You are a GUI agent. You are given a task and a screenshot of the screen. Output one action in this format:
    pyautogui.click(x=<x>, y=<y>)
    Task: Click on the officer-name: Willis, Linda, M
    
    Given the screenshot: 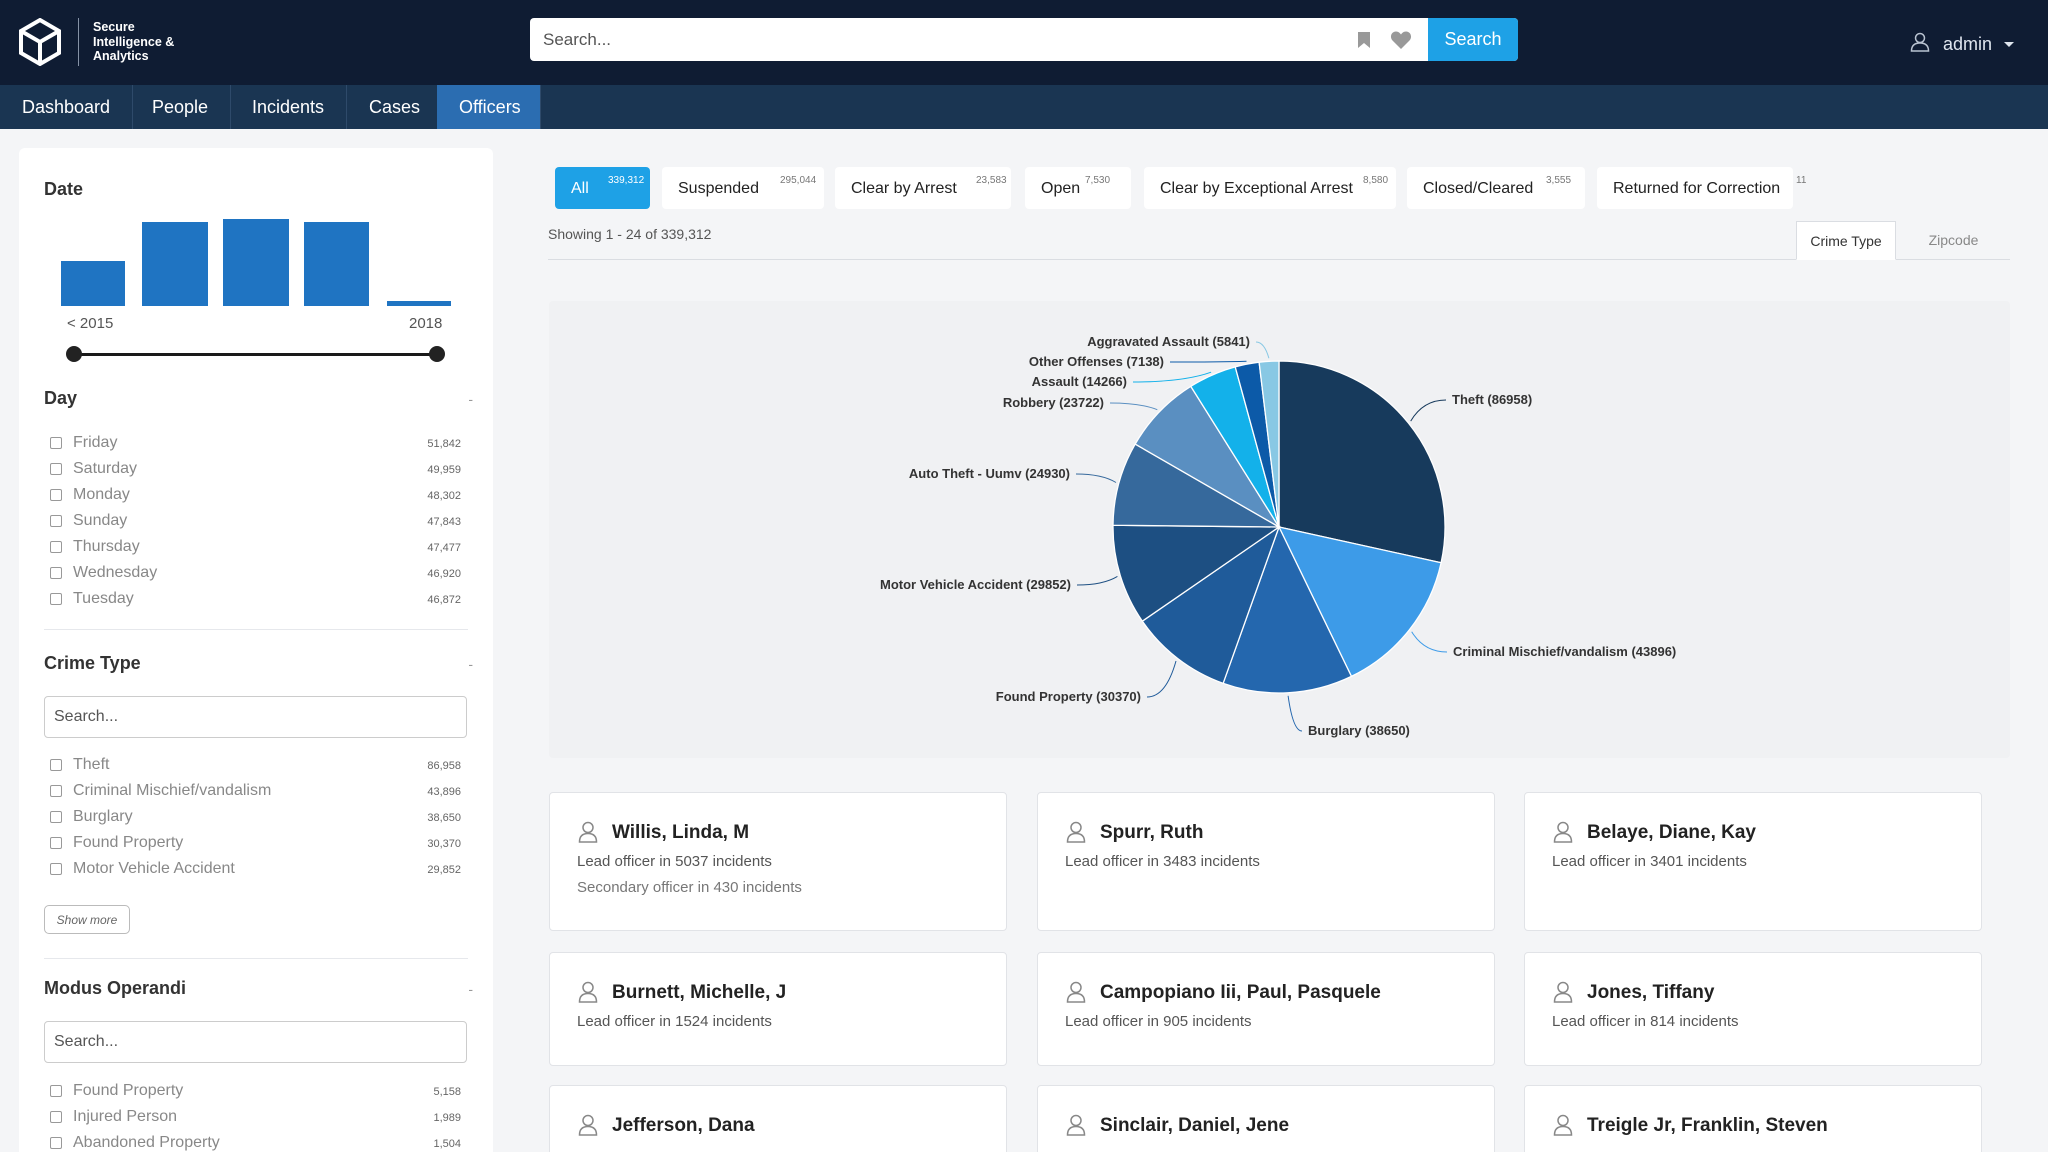 What is the action you would take?
    pyautogui.click(x=681, y=832)
    